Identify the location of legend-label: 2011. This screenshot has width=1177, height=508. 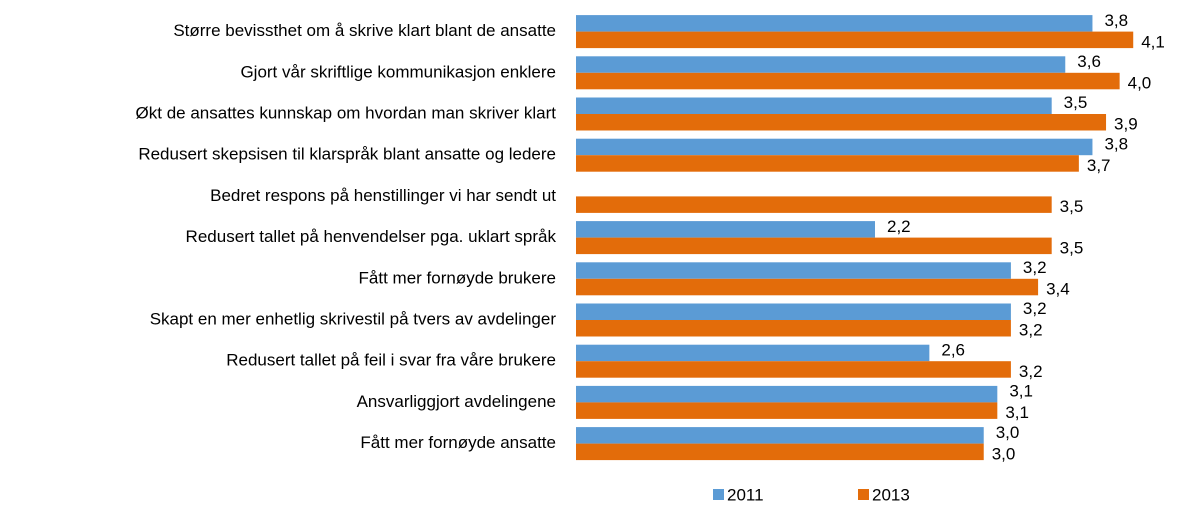
(745, 494).